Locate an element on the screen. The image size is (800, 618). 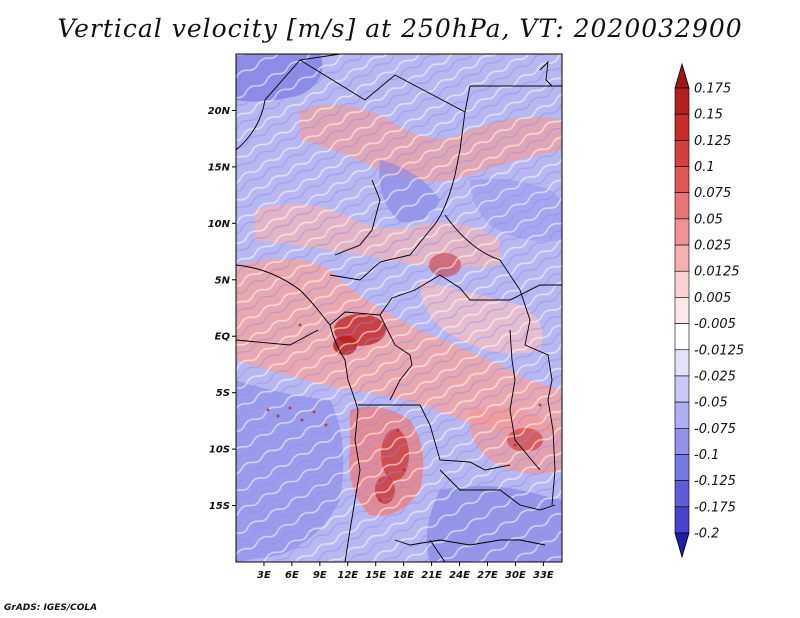
colorbar-level-label: -0.075 is located at coordinates (715, 429).